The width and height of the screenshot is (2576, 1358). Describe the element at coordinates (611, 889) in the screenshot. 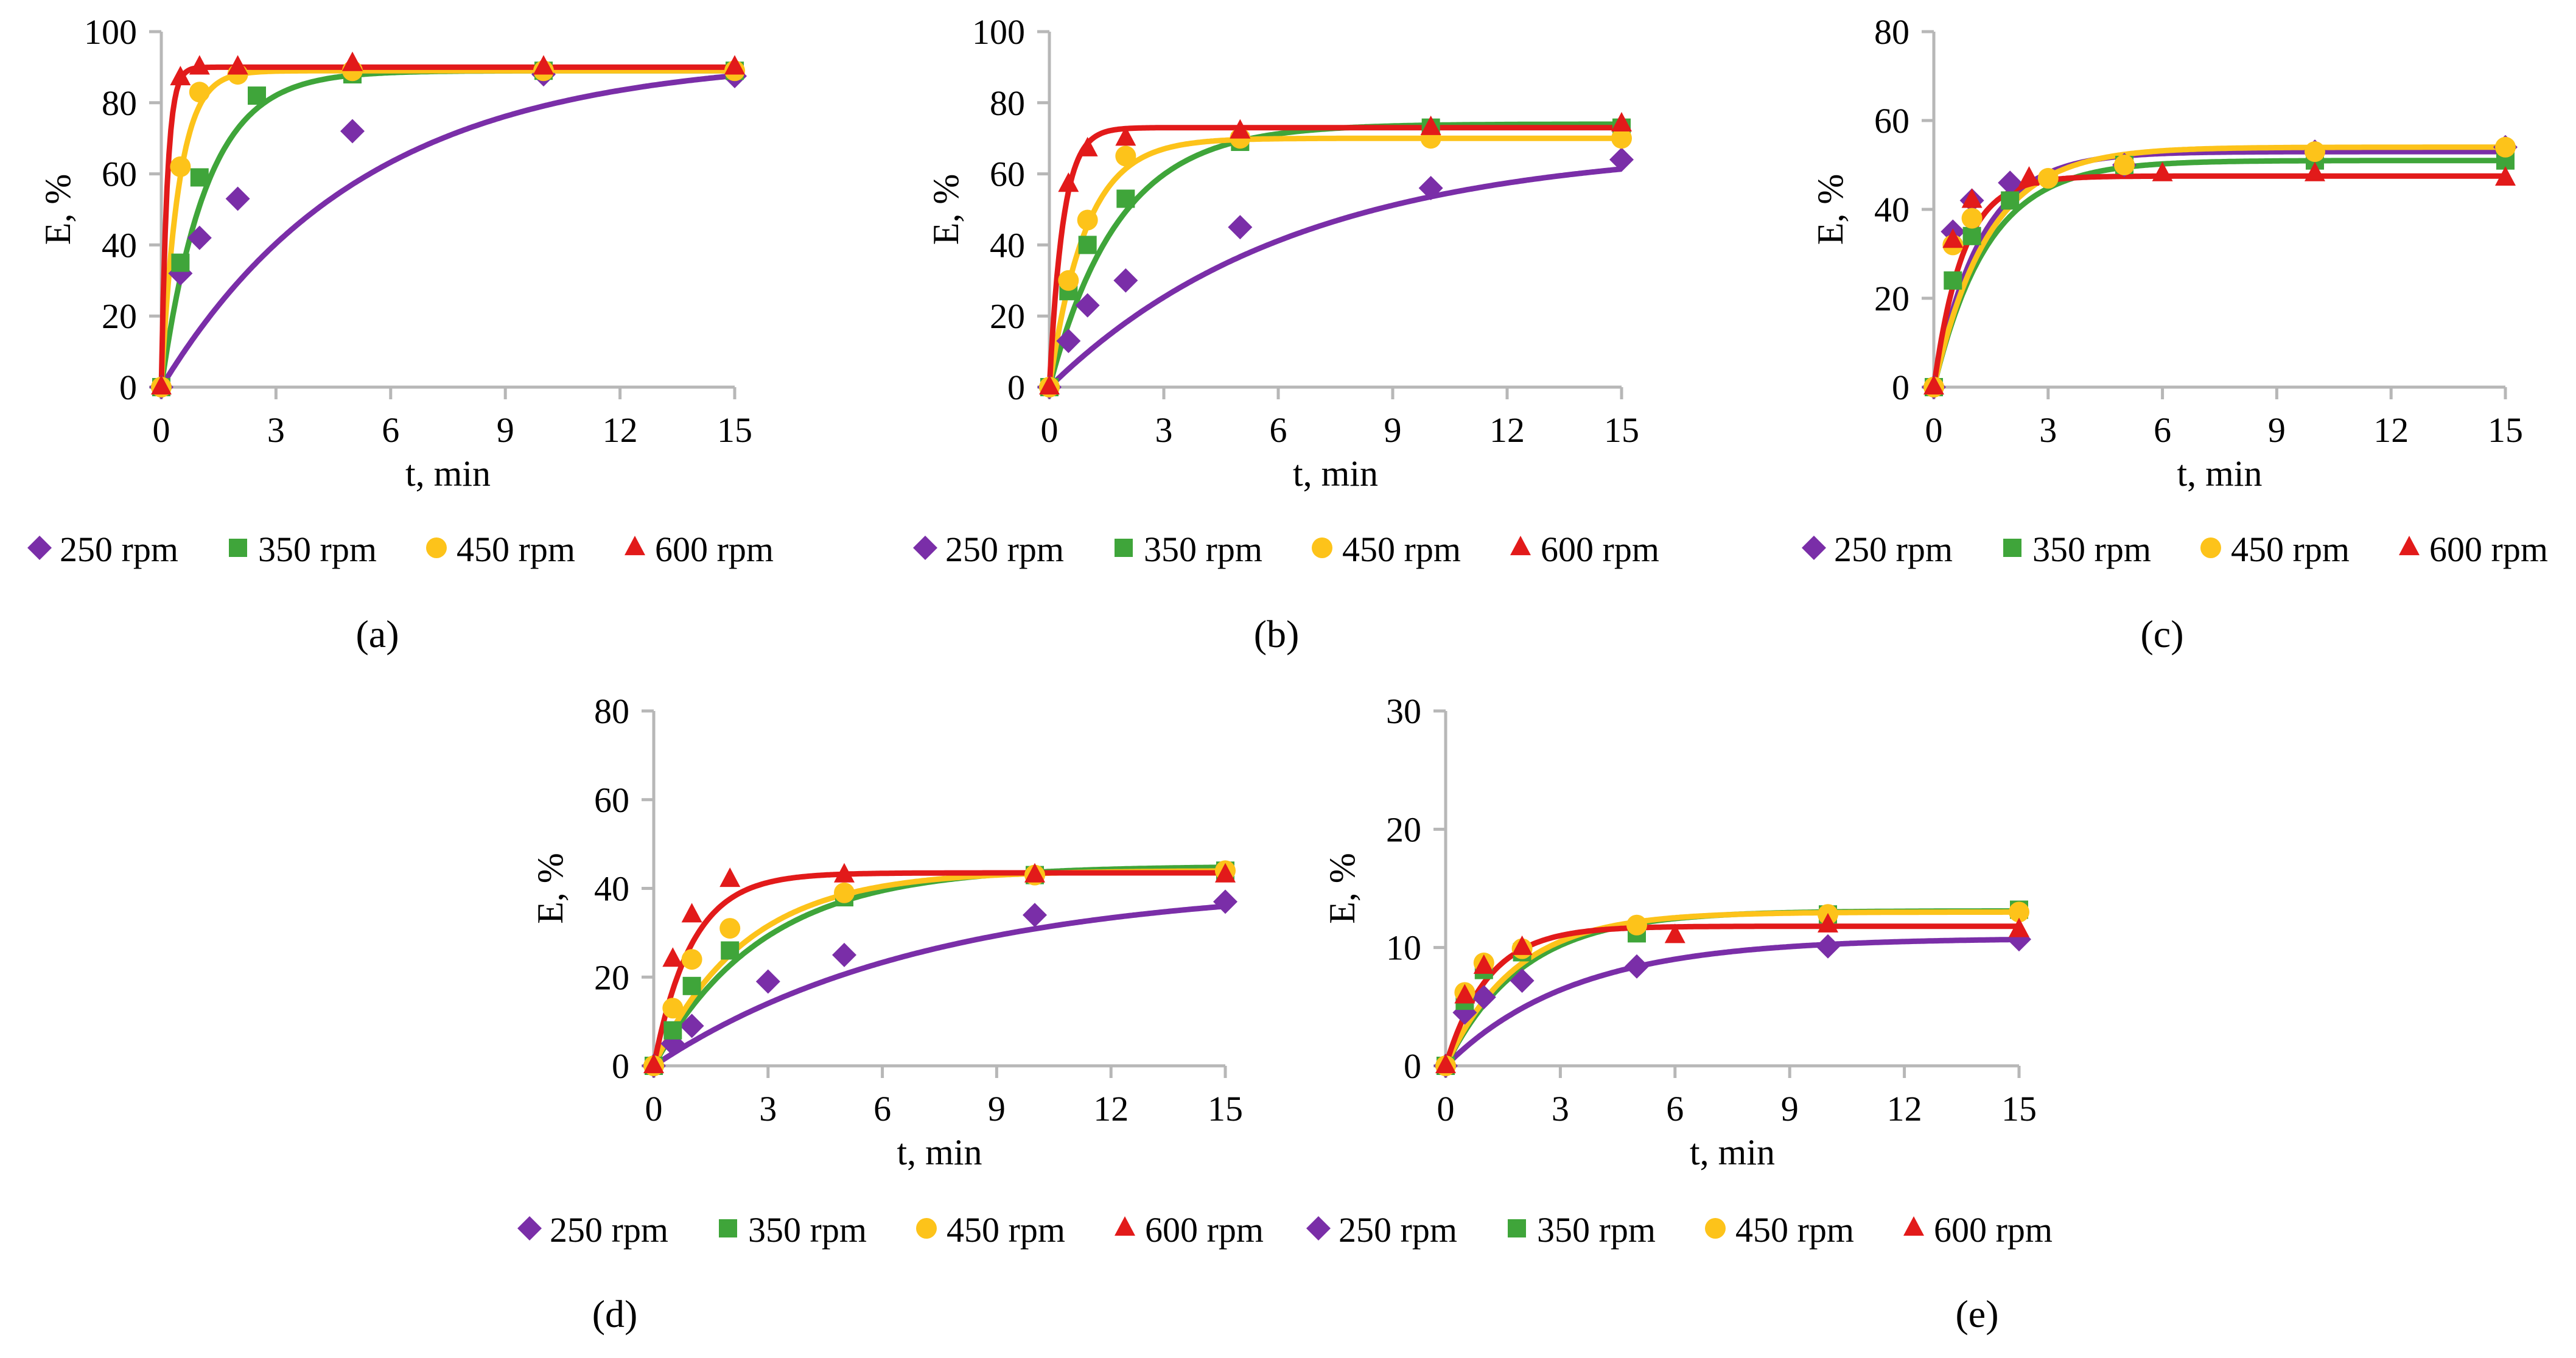

I see `y-tick-label: 40` at that location.